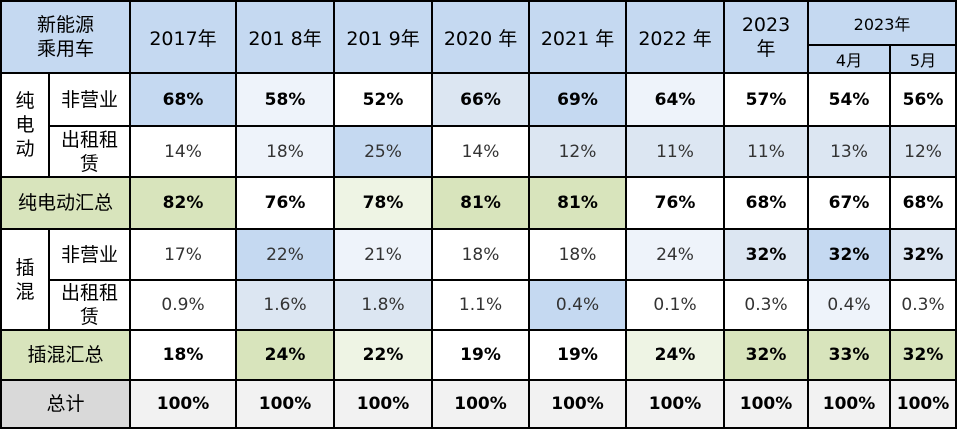 The width and height of the screenshot is (957, 429). I want to click on row-label-bev-total: 纯电动汇总, so click(66, 203).